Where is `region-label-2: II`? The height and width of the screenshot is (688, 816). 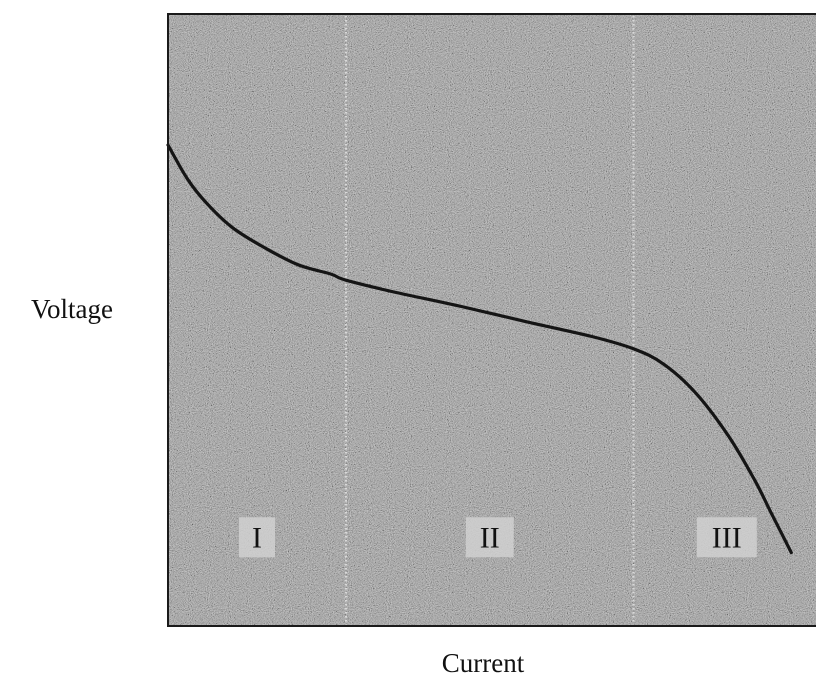
region-label-2: II is located at coordinates (490, 537).